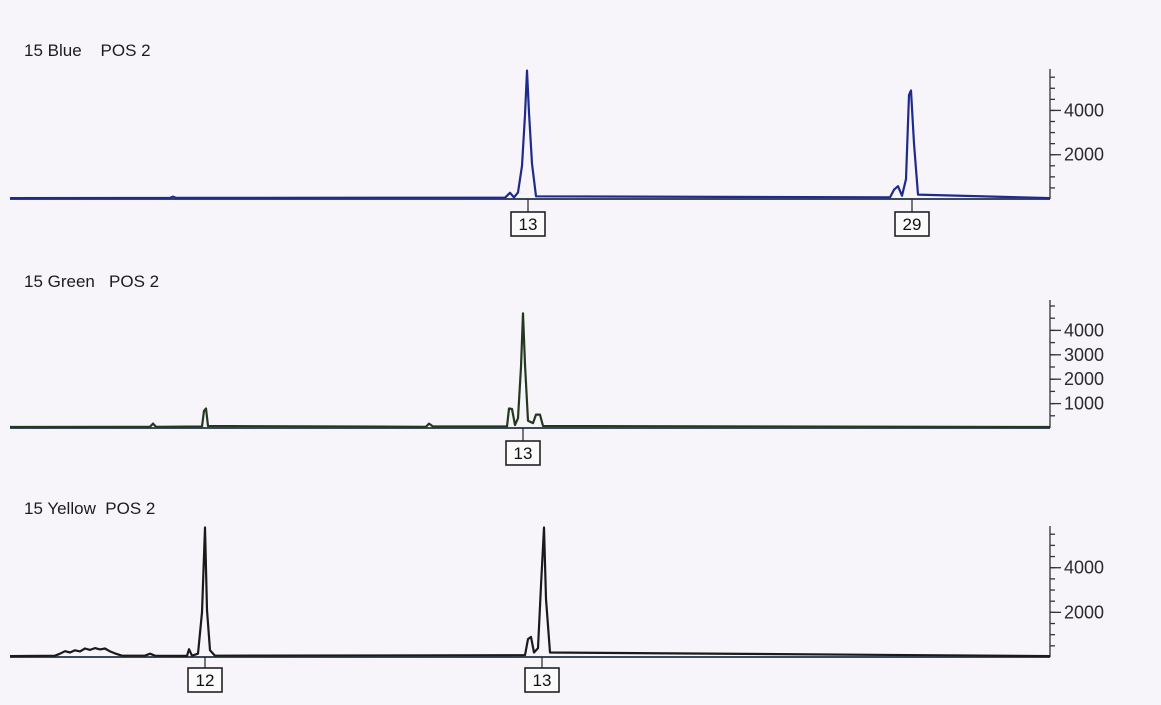 Image resolution: width=1161 pixels, height=705 pixels. What do you see at coordinates (1084, 404) in the screenshot?
I see `y-tick-label: 1000` at bounding box center [1084, 404].